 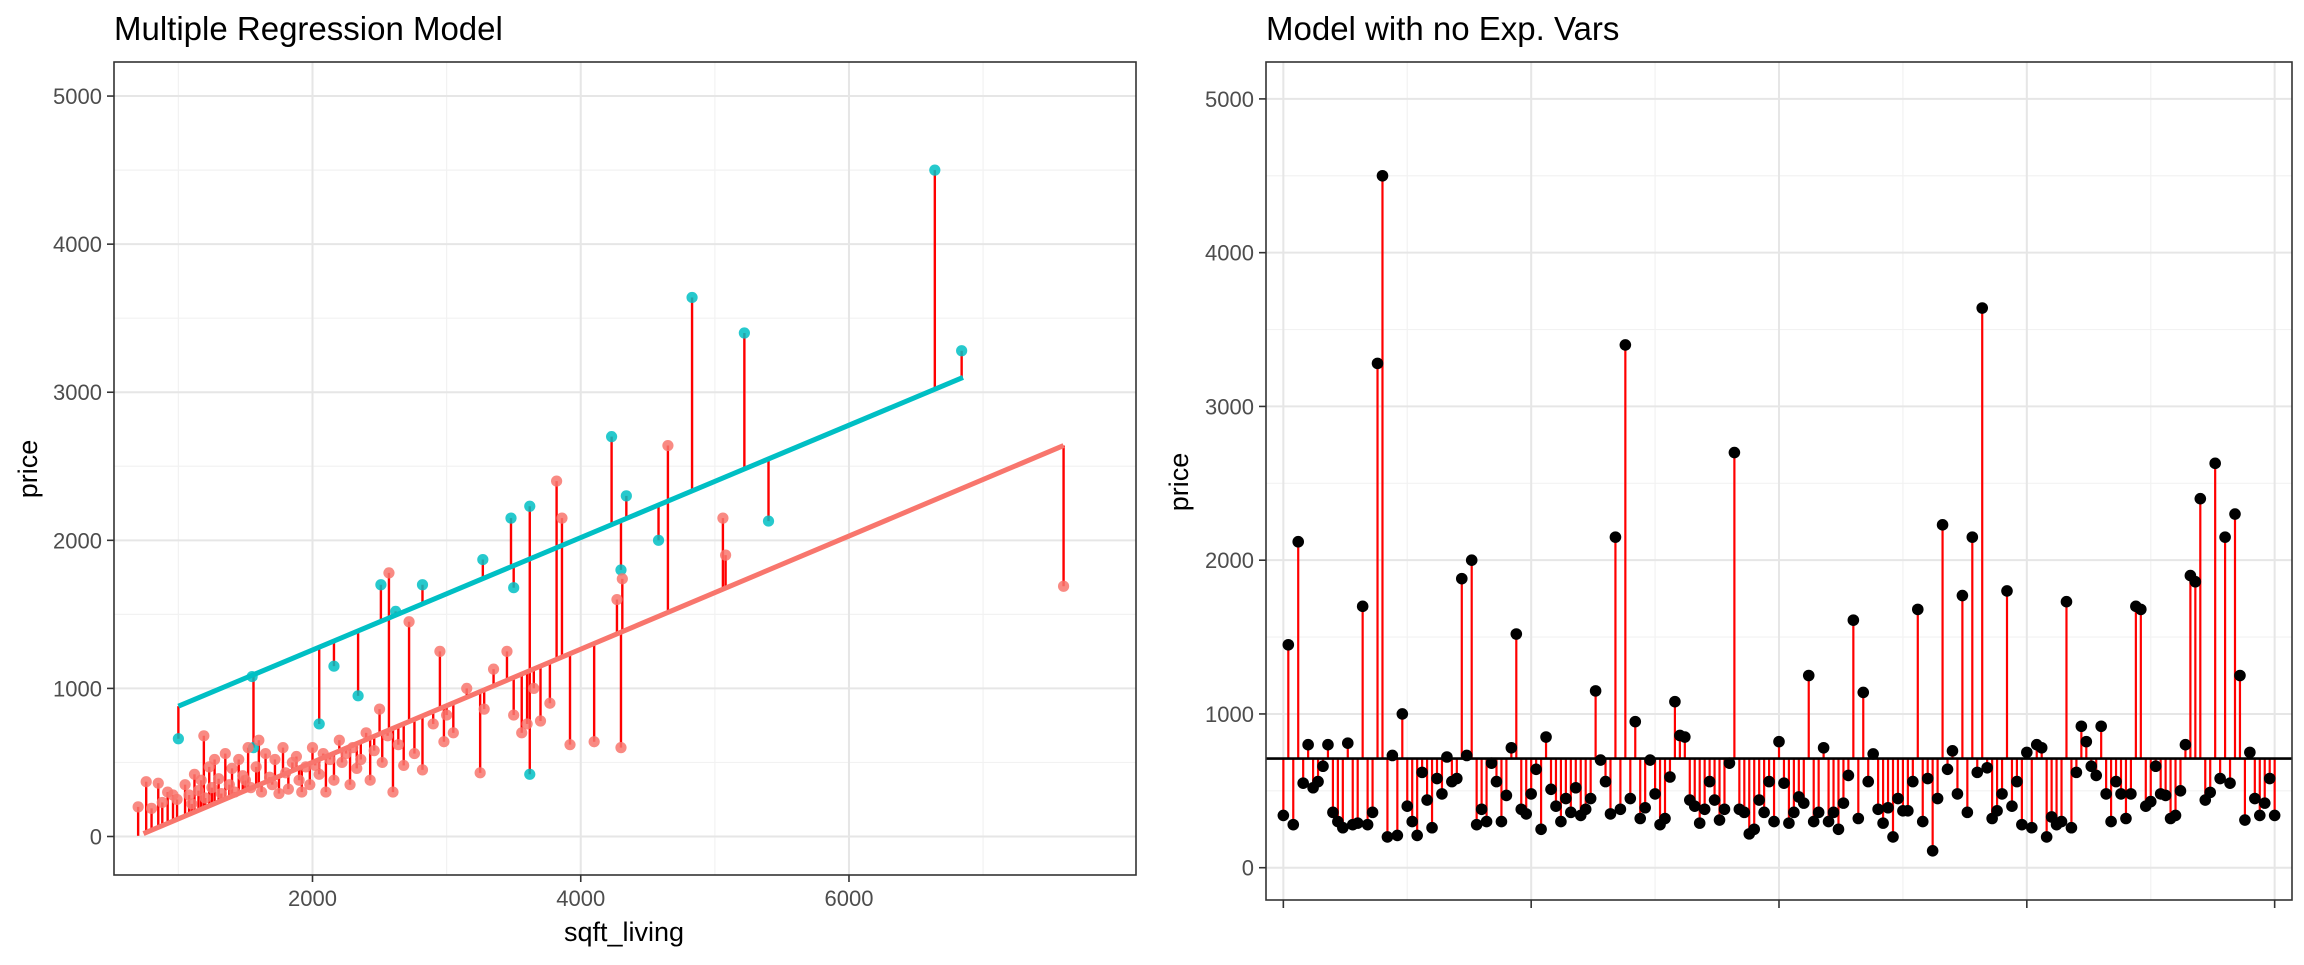 I want to click on regression-line, so click(x=570, y=542).